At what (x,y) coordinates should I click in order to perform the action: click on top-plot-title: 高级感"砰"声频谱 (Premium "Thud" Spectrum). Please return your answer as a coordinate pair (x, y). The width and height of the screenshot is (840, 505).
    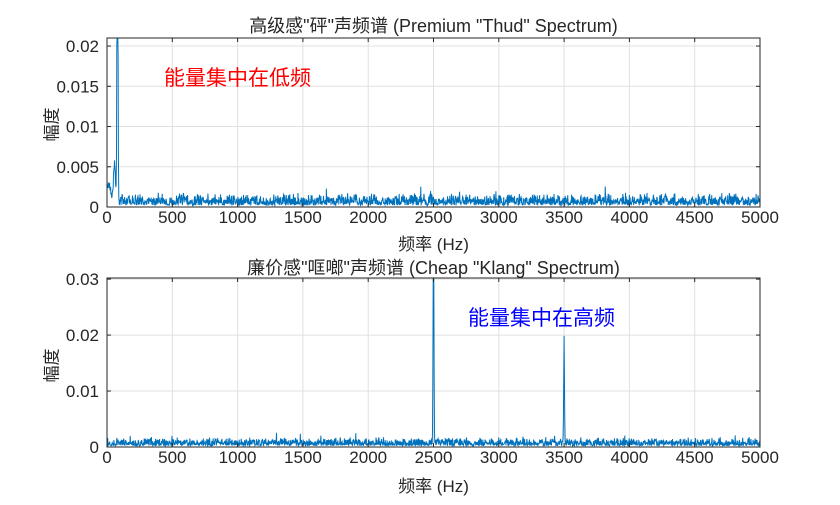
    Looking at the image, I should click on (433, 26).